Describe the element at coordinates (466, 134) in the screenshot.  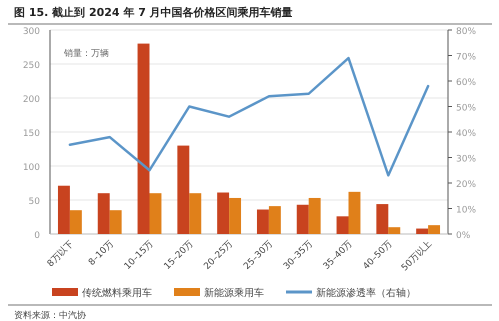
I see `y2-tick-label: 40%` at that location.